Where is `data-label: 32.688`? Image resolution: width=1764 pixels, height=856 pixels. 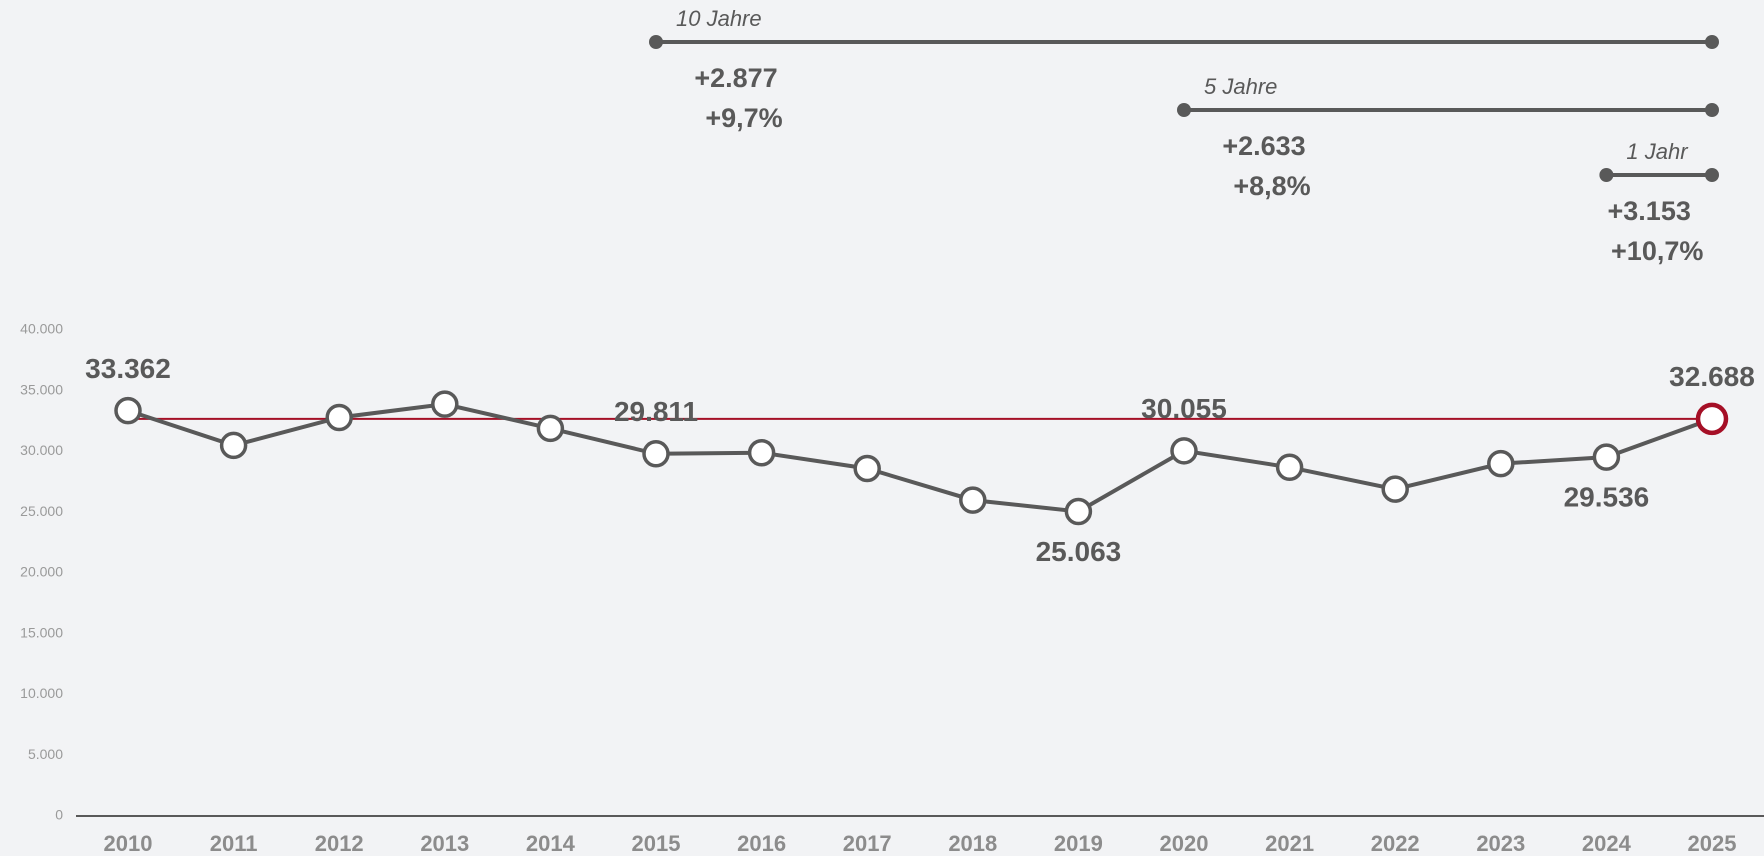 data-label: 32.688 is located at coordinates (1712, 376).